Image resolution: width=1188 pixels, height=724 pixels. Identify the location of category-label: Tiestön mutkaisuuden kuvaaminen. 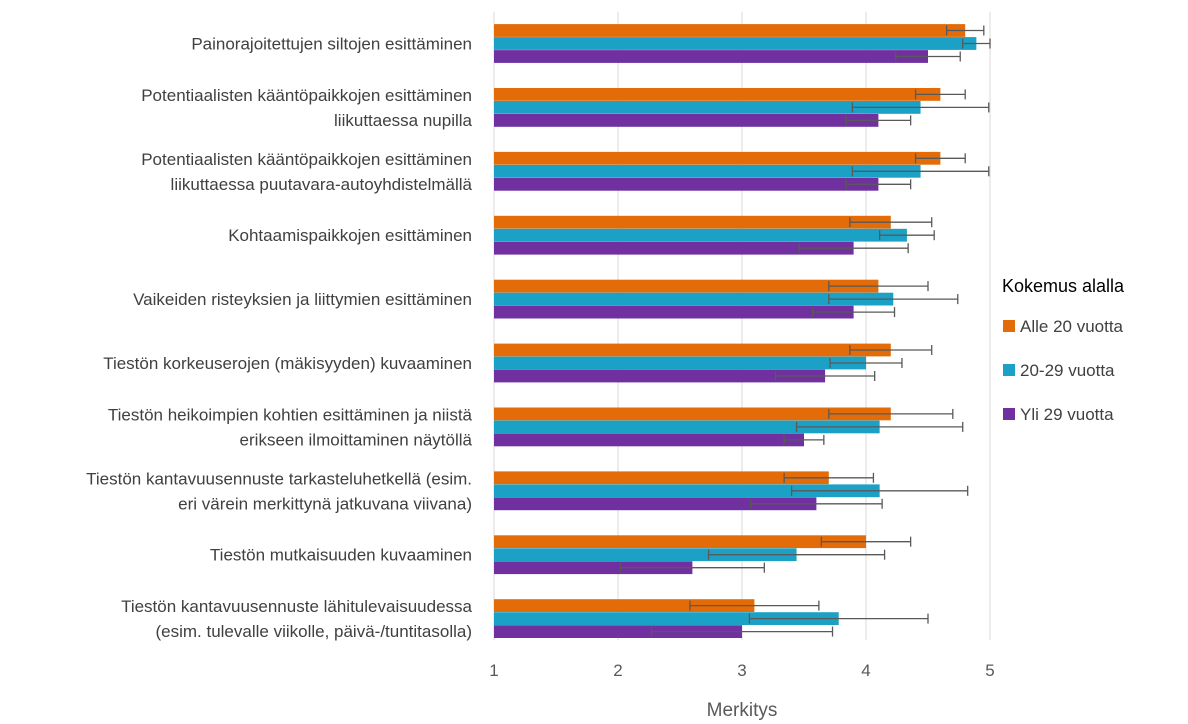
(341, 555).